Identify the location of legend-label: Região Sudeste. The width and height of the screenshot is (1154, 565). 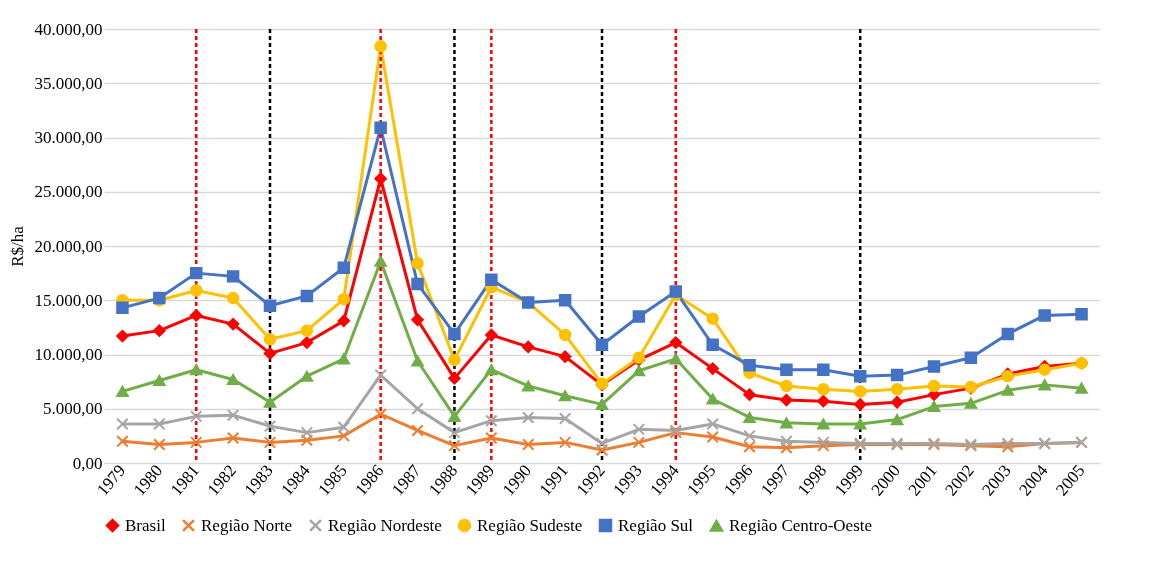
(530, 525).